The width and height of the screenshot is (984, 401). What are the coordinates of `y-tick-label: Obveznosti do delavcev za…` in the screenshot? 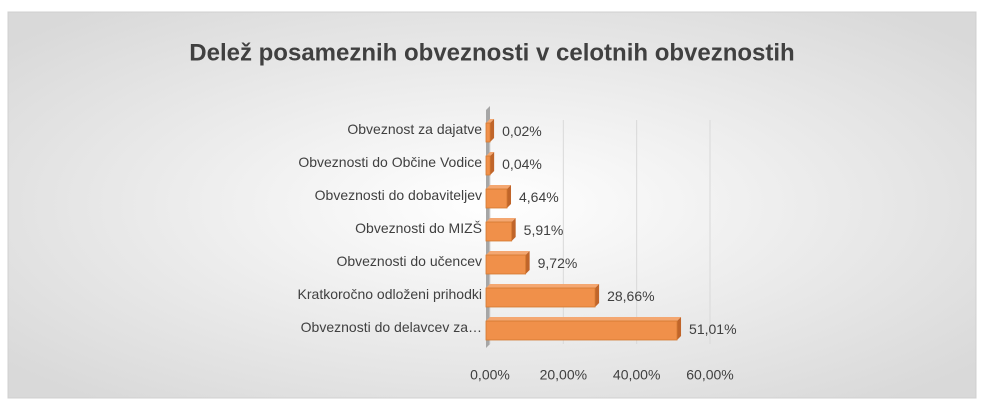 It's located at (391, 327).